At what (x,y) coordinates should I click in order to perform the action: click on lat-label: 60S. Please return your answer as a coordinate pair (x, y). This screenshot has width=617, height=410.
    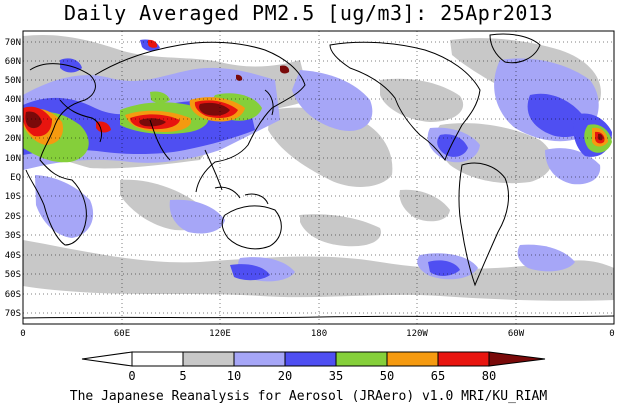
    Looking at the image, I should click on (13, 295).